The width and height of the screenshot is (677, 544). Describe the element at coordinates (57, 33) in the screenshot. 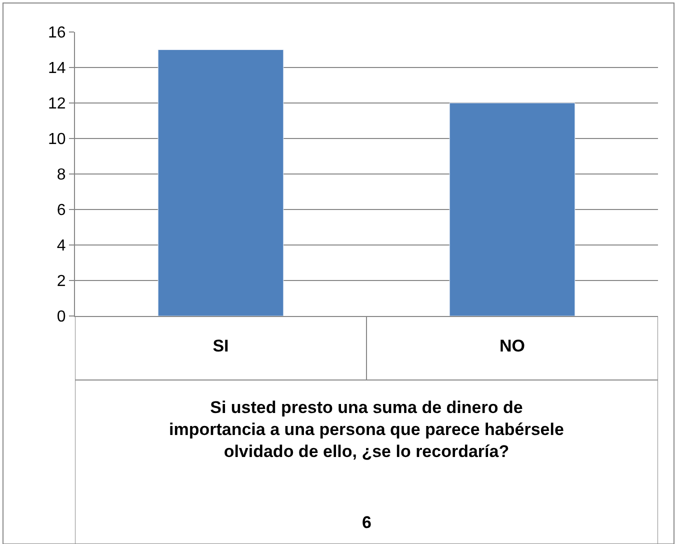

I see `y-tick-label: 16` at that location.